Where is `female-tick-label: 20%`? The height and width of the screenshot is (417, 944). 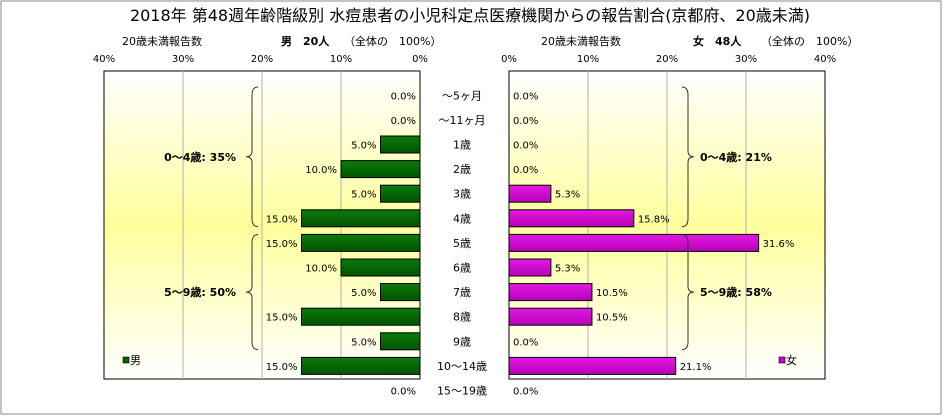
female-tick-label: 20% is located at coordinates (667, 59).